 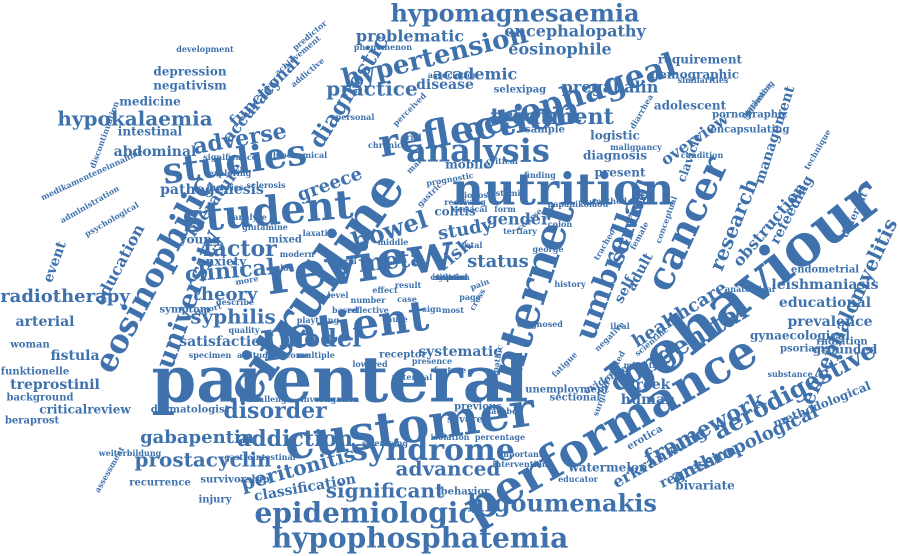 I want to click on word-syphilis: syphilis, so click(x=232, y=317).